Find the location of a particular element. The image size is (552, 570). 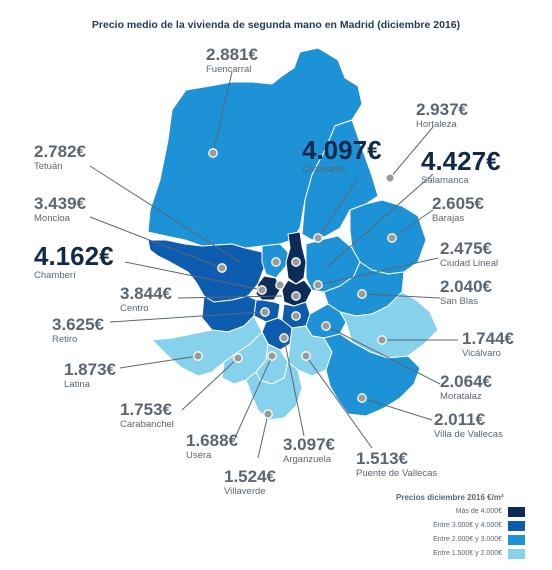

label-fuencarral: 2.881€ Fuencarral is located at coordinates (232, 61).